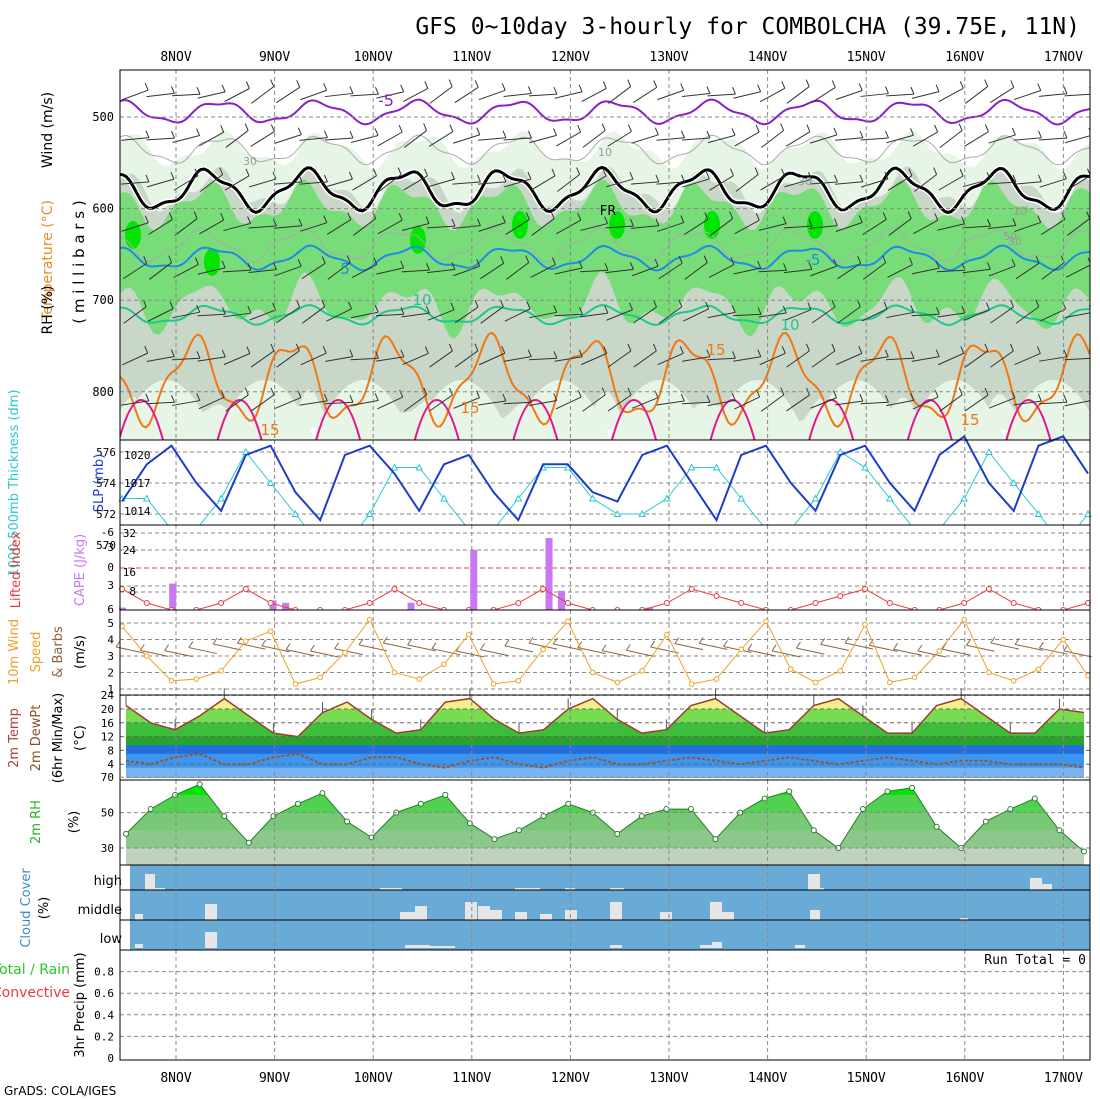 The width and height of the screenshot is (1100, 1100). I want to click on rh-band, so click(605, 856).